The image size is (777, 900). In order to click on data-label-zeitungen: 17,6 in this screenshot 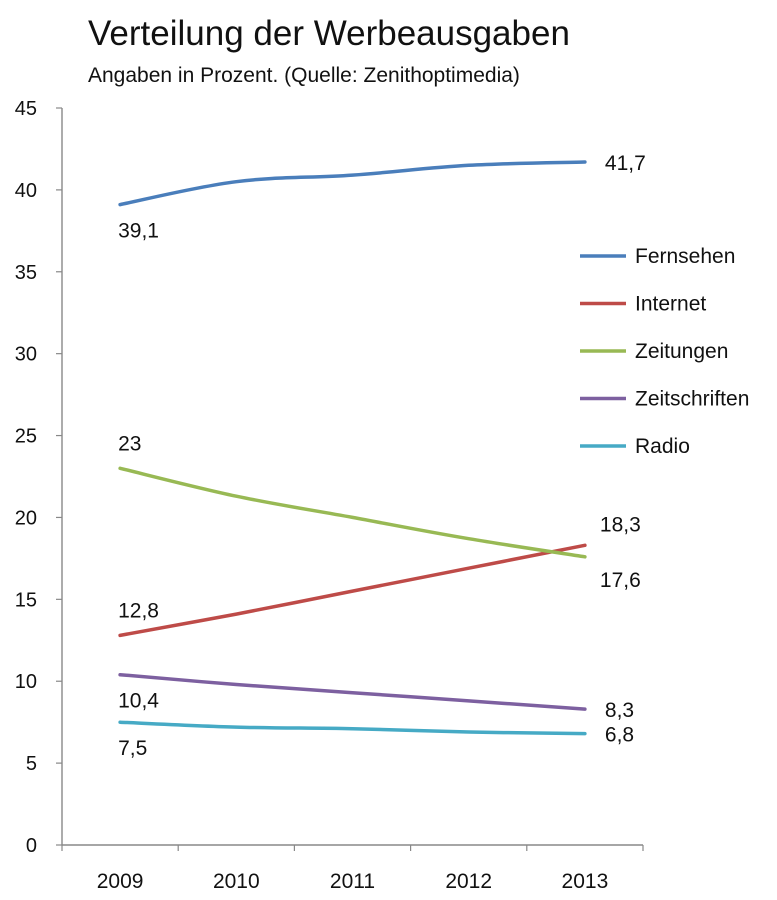, I will do `click(620, 580)`.